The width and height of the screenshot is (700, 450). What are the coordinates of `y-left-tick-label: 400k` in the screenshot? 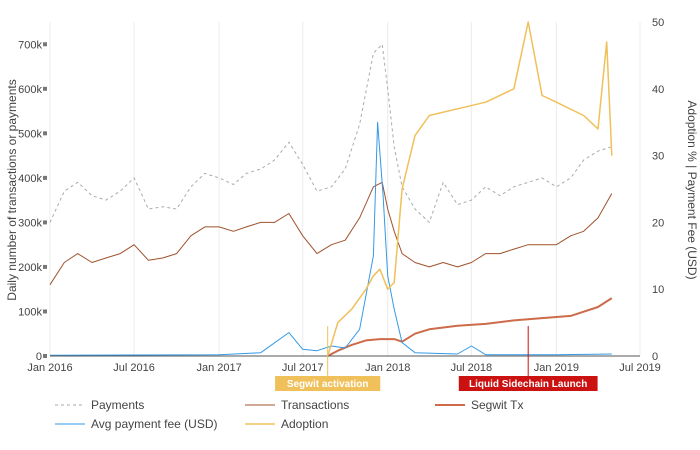 It's located at (30, 179).